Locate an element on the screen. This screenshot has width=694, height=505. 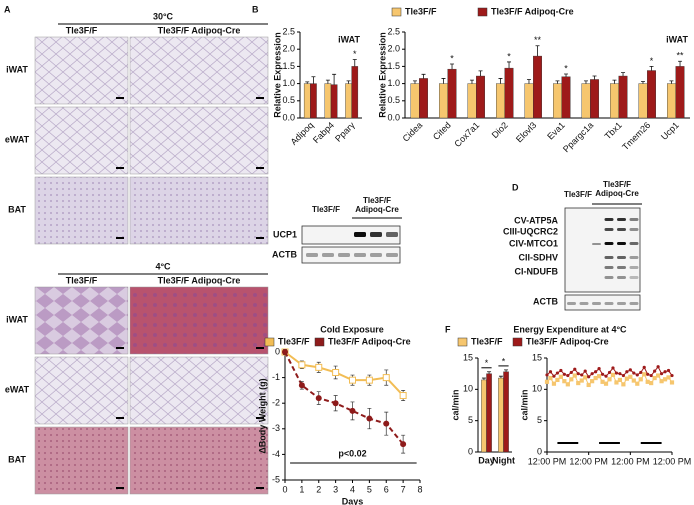
x-tick-label: Ucp1 is located at coordinates (670, 131).